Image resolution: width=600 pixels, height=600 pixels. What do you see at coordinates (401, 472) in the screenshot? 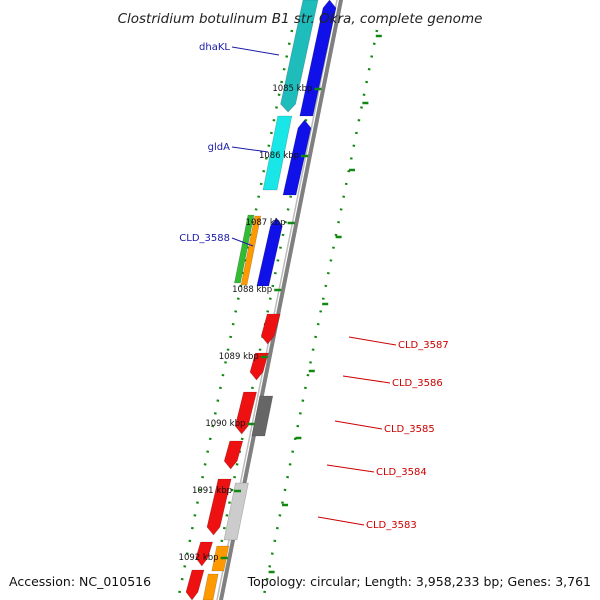
I see `gene-label-CLD_3584: CLD_3584` at bounding box center [401, 472].